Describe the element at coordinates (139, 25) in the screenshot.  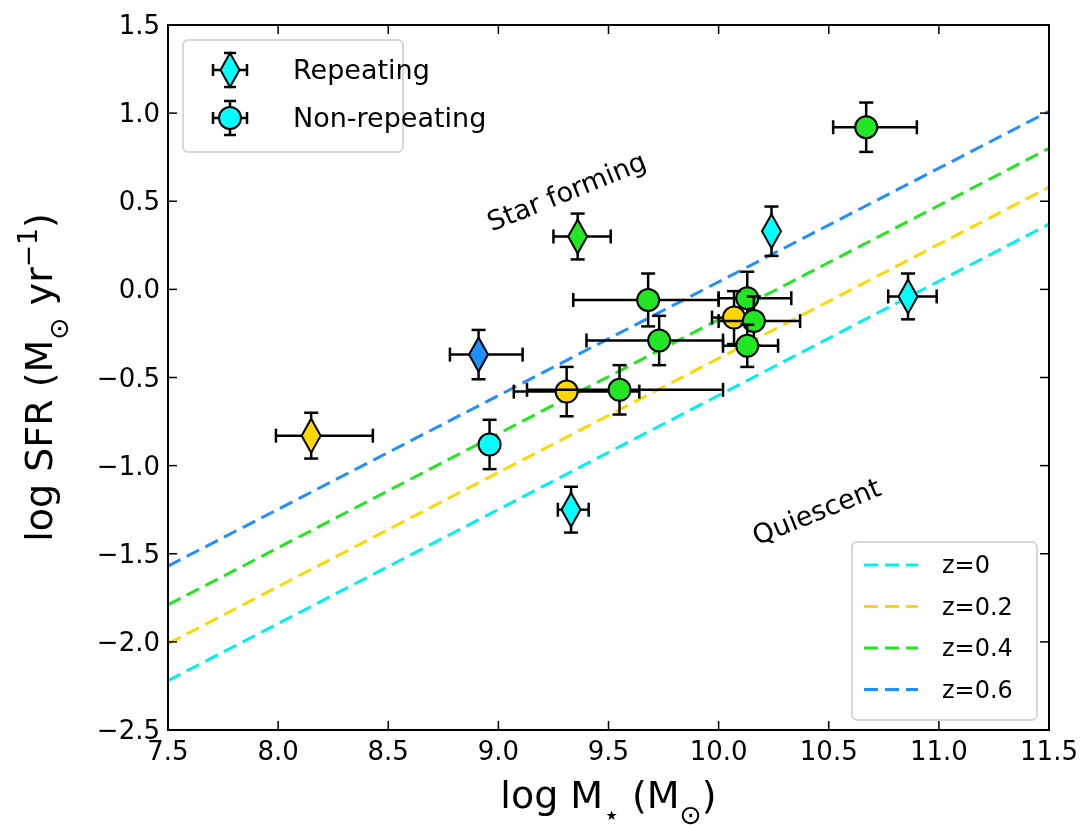
I see `y-tick-label: 1.5` at that location.